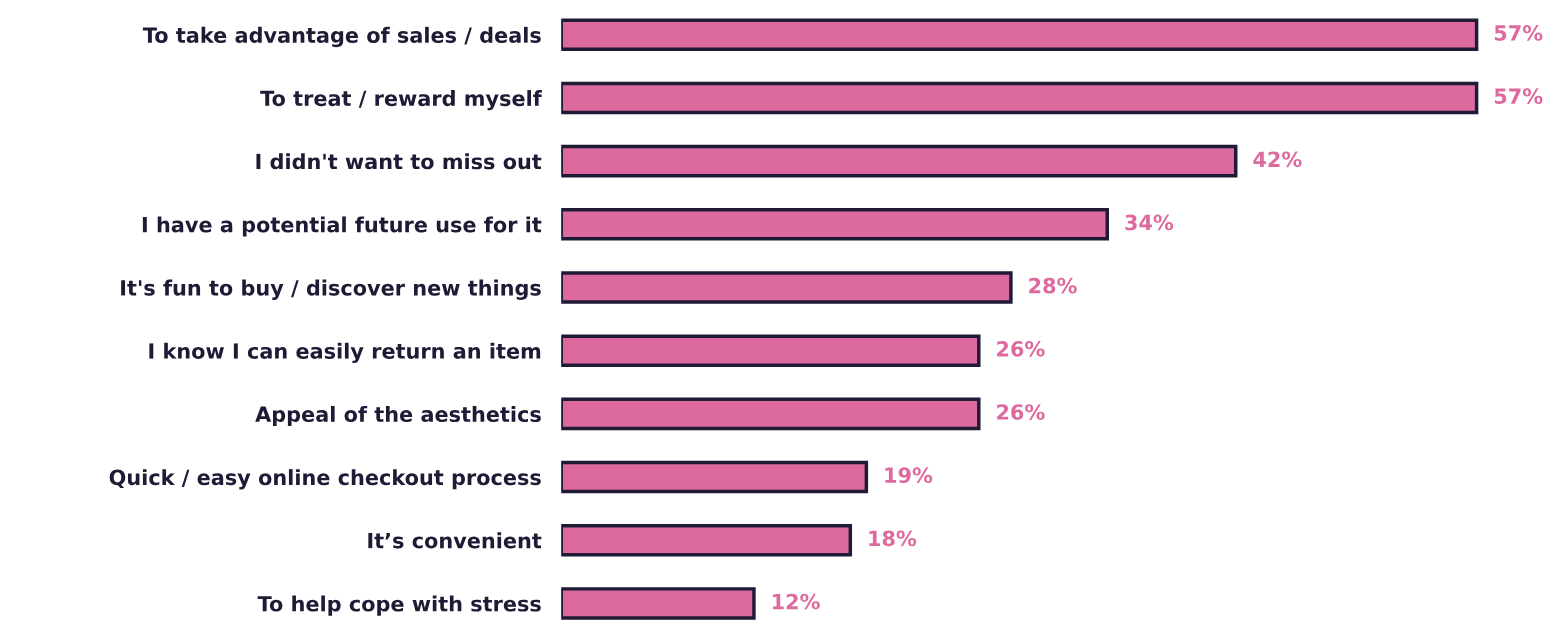 The width and height of the screenshot is (1559, 635). Describe the element at coordinates (909, 475) in the screenshot. I see `data-label: 19%` at that location.